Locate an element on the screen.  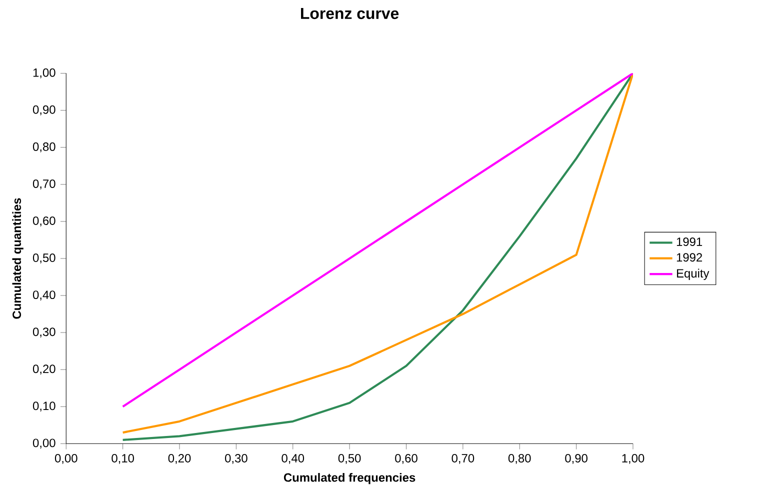
y-tick-label: 0,30 is located at coordinates (44, 333).